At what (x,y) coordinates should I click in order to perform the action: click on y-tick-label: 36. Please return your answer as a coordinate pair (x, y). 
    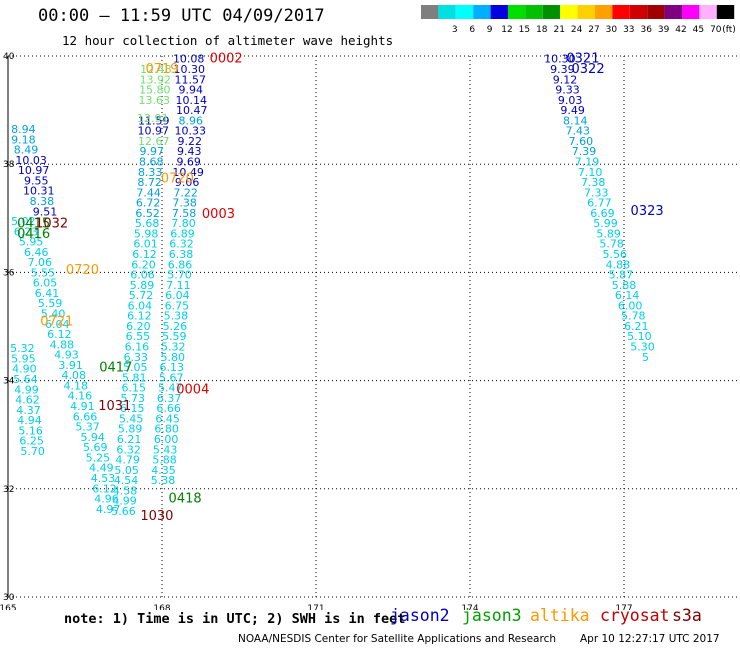
    Looking at the image, I should click on (9, 273).